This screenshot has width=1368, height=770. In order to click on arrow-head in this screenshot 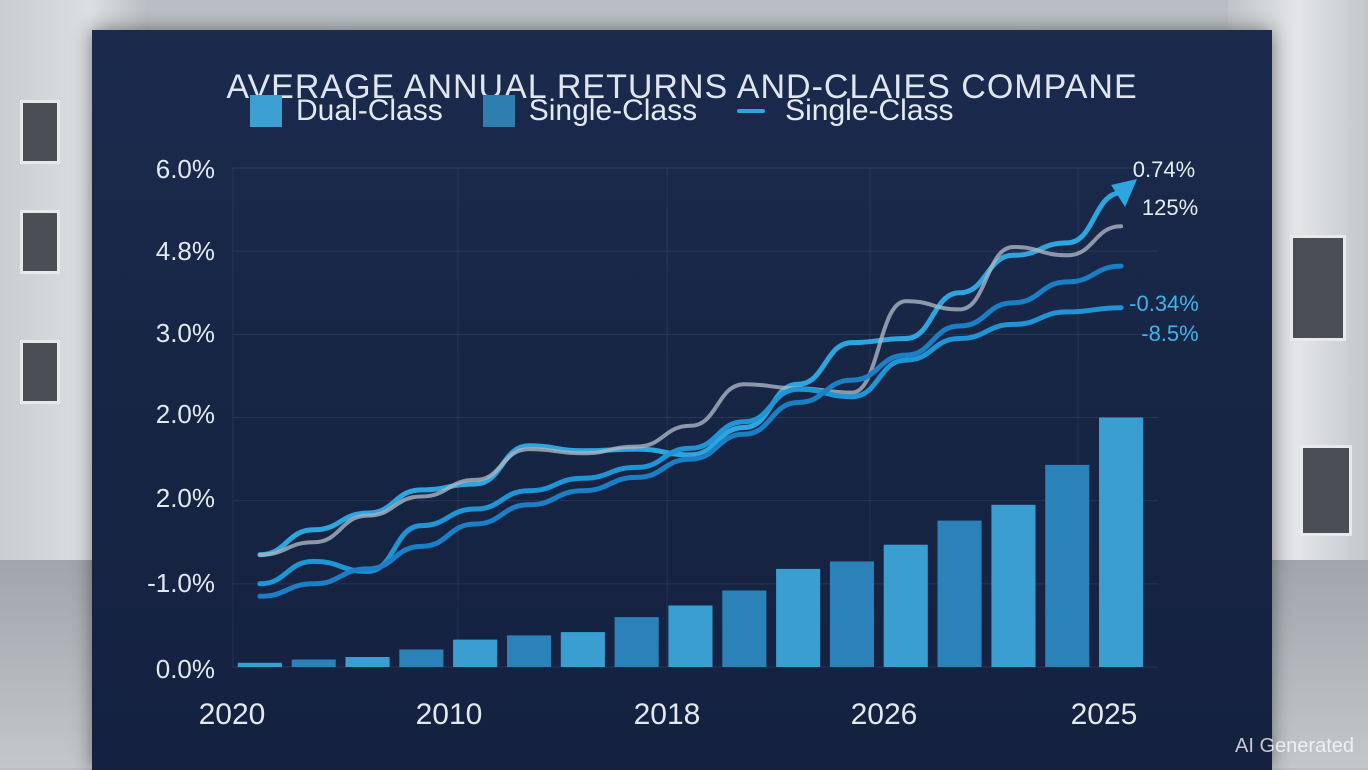, I will do `click(1124, 192)`.